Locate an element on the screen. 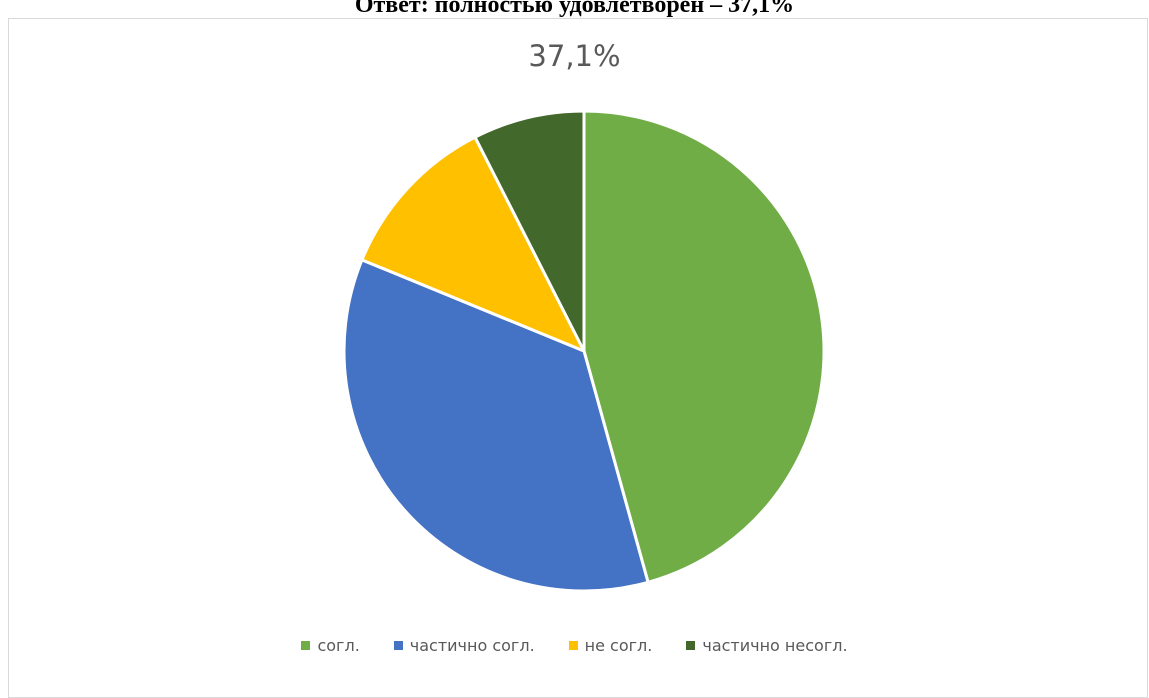 Image resolution: width=1149 pixels, height=698 pixels. legend-label-partially-disagree: частично несогл. is located at coordinates (775, 645).